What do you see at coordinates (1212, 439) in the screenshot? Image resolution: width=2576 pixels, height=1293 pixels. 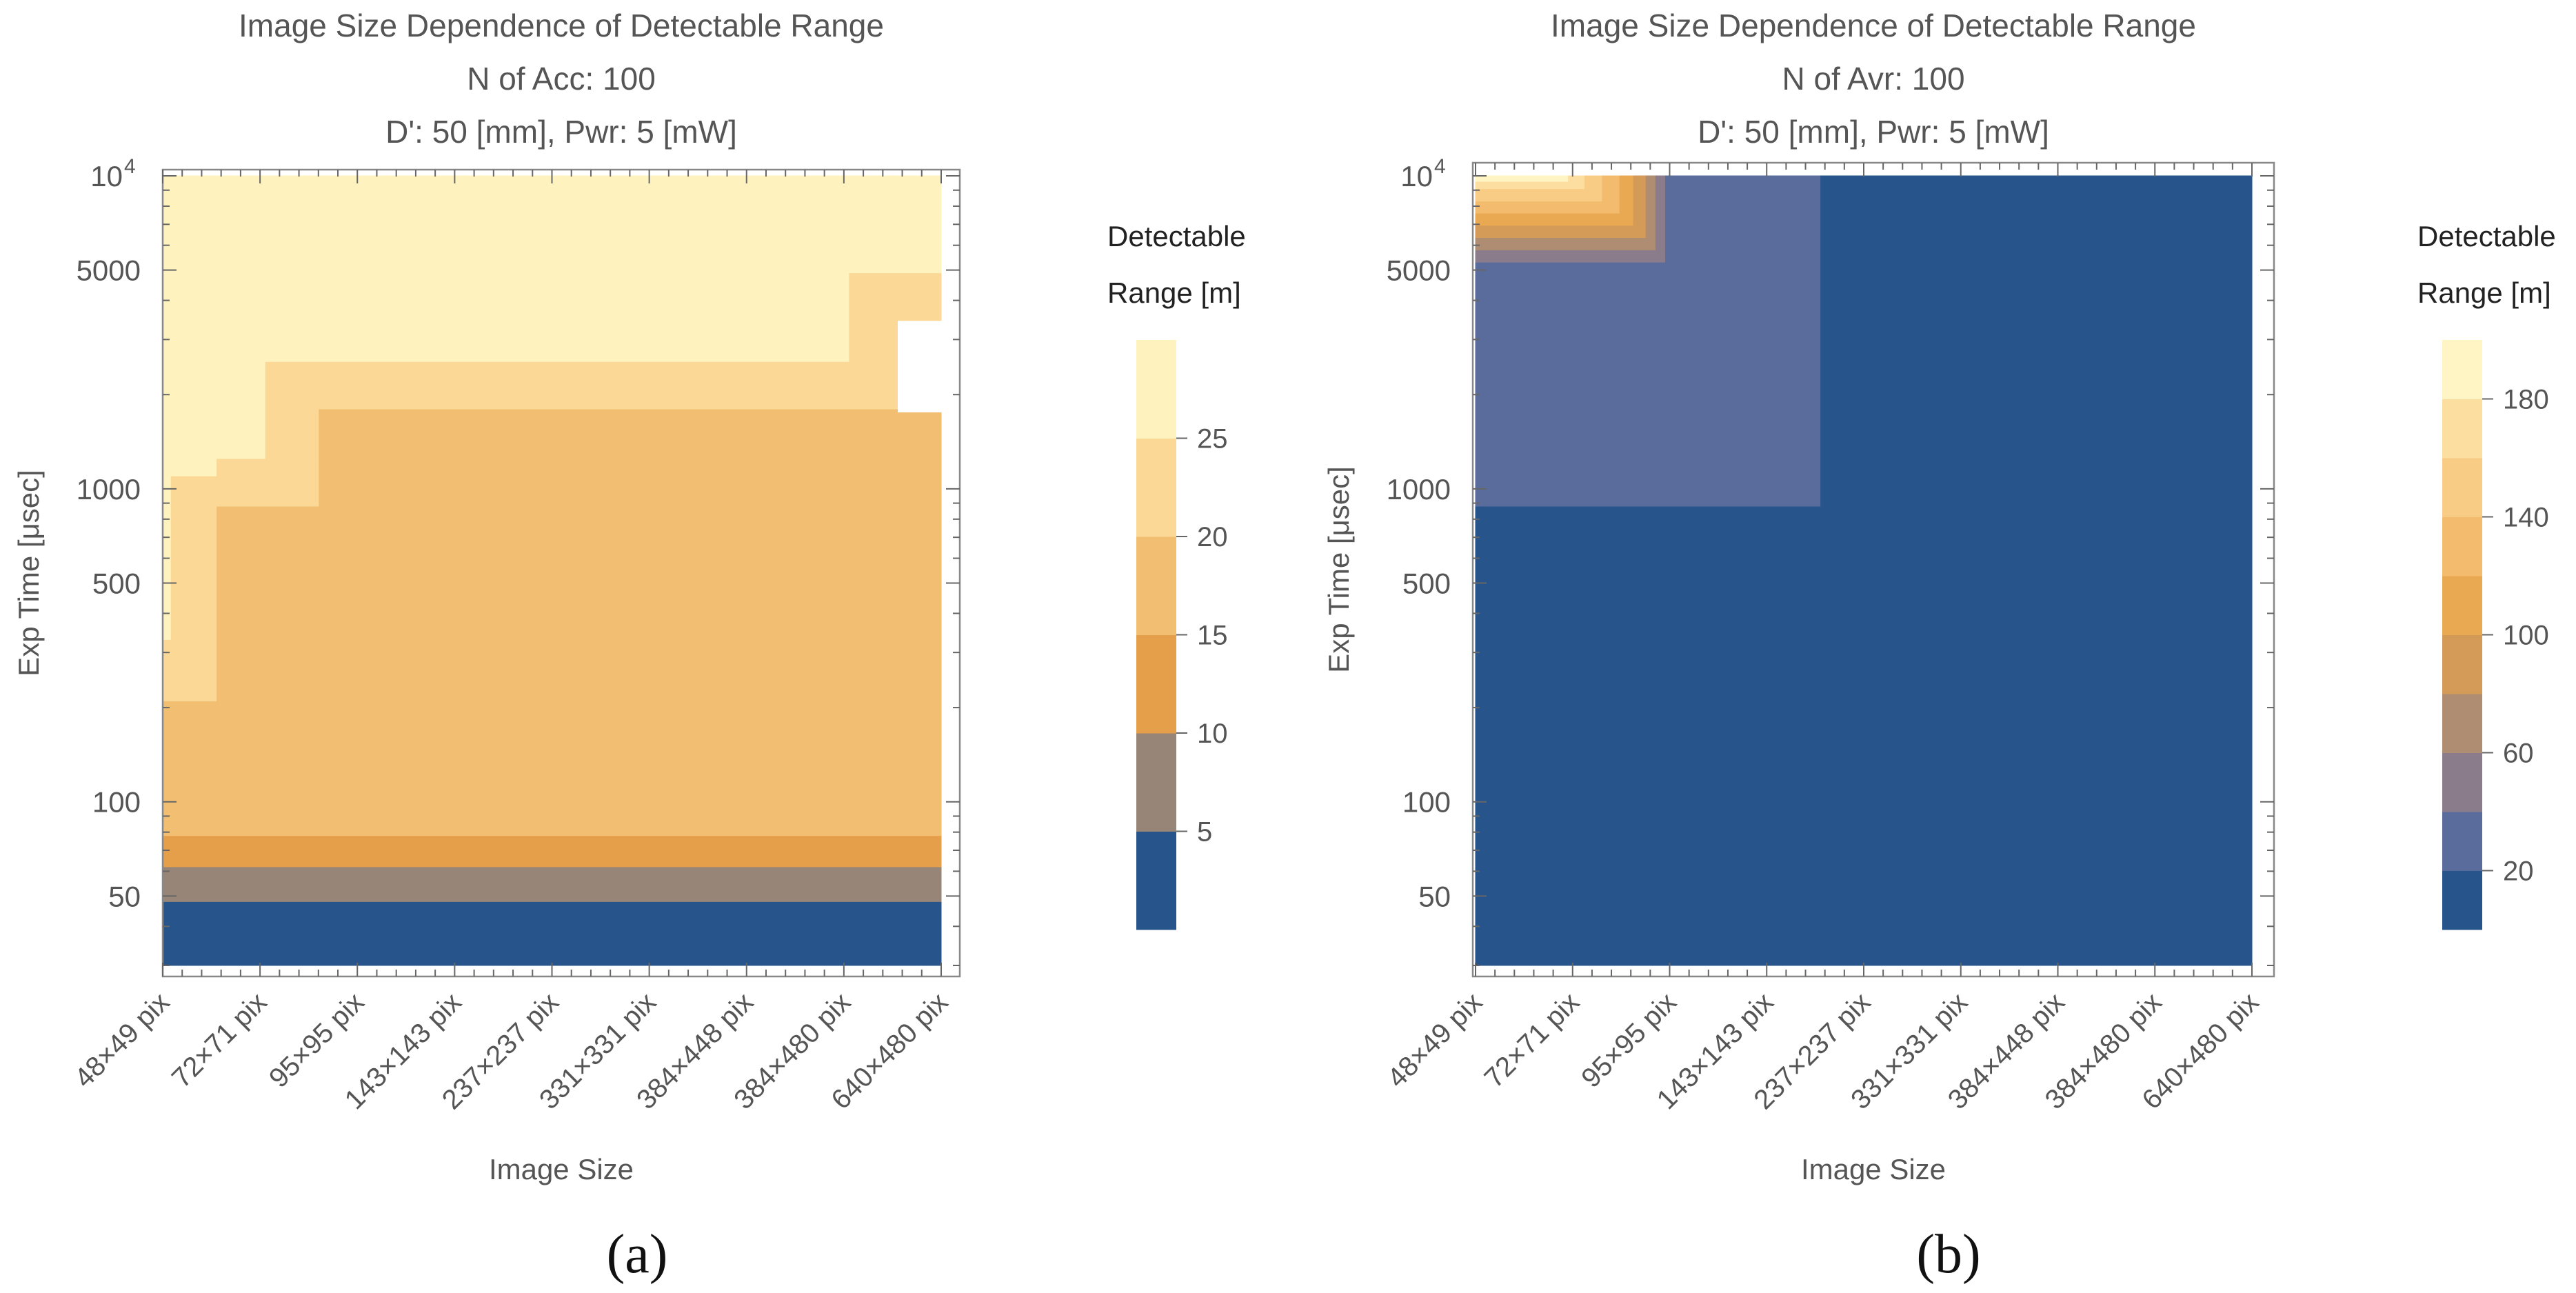 I see `legend-tick-label: 25` at bounding box center [1212, 439].